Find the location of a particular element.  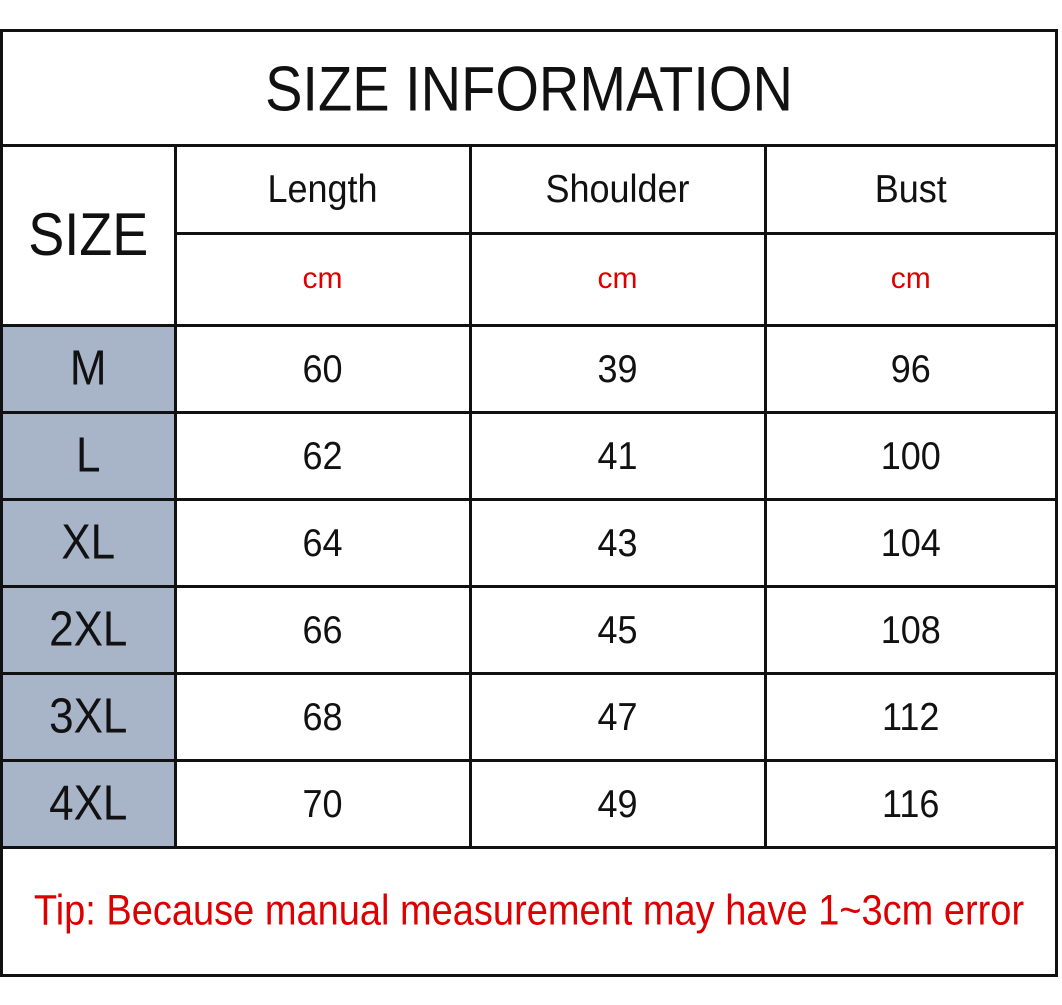

size-label: M is located at coordinates (88, 368).